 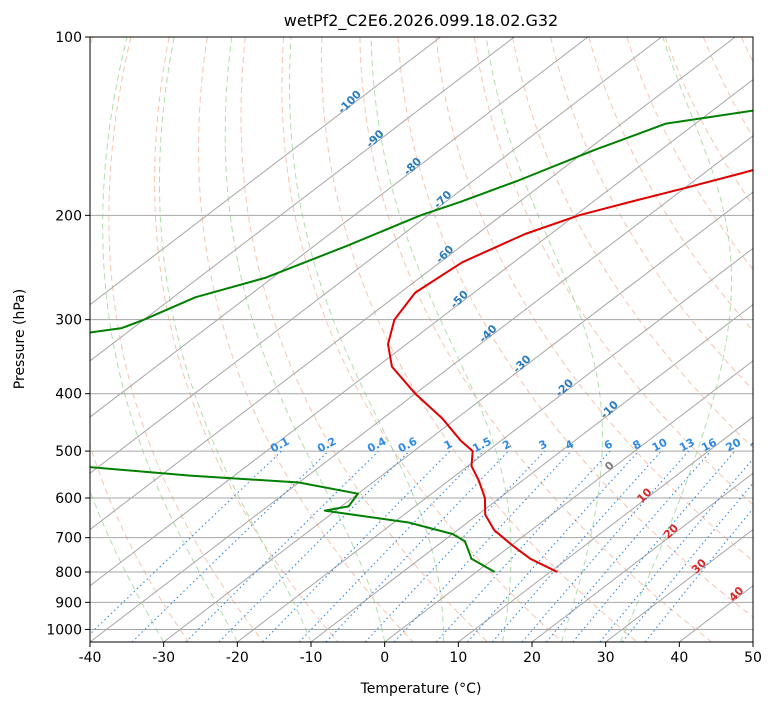 I want to click on y-tick-label: 100, so click(x=68, y=38).